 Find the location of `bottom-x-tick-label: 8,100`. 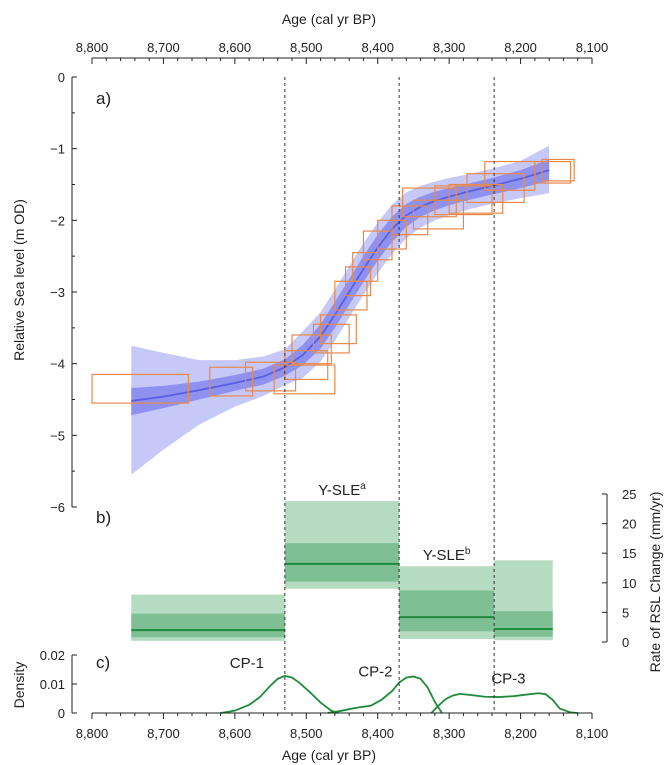

bottom-x-tick-label: 8,100 is located at coordinates (592, 733).